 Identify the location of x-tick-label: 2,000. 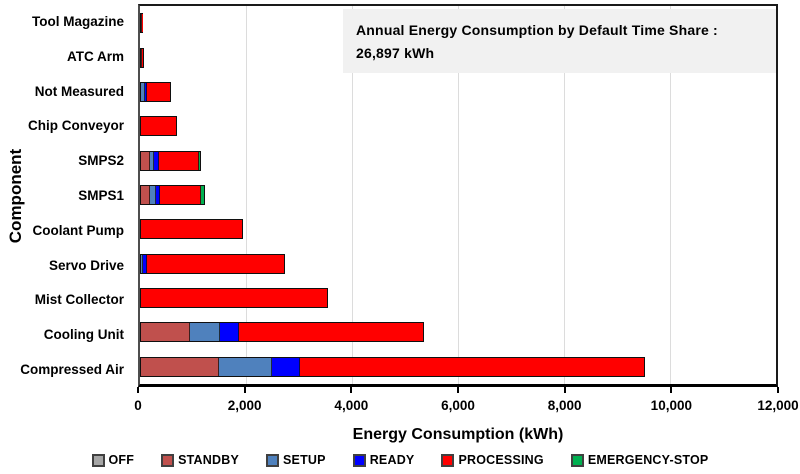
(244, 405).